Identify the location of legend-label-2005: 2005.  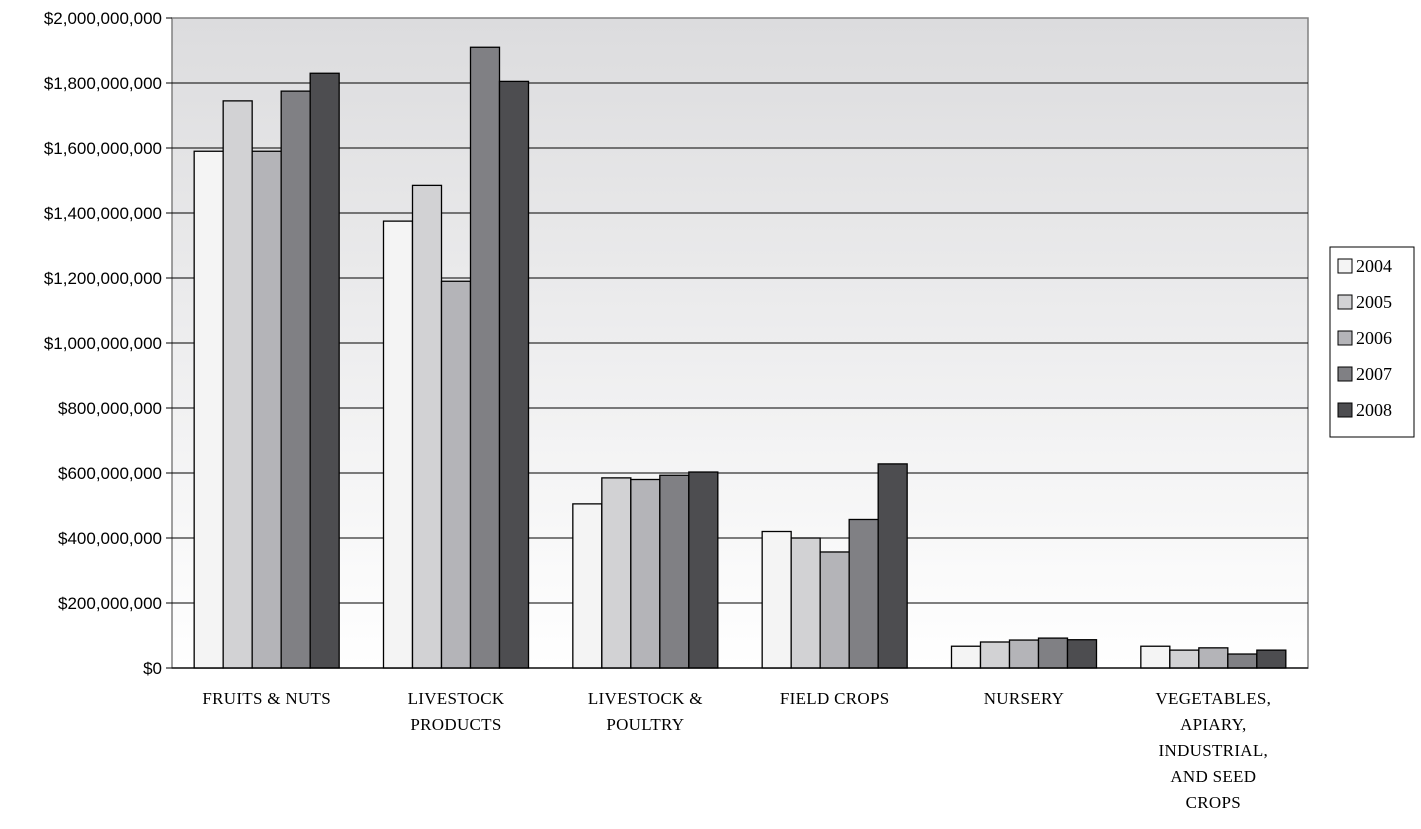
(1374, 302).